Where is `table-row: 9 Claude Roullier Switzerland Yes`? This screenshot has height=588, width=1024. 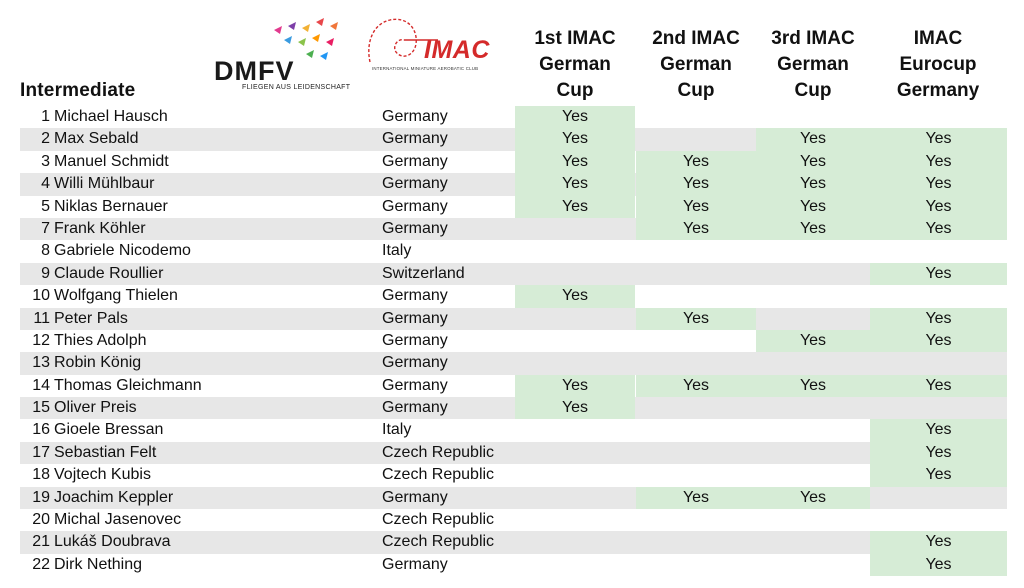 table-row: 9 Claude Roullier Switzerland Yes is located at coordinates (513, 274).